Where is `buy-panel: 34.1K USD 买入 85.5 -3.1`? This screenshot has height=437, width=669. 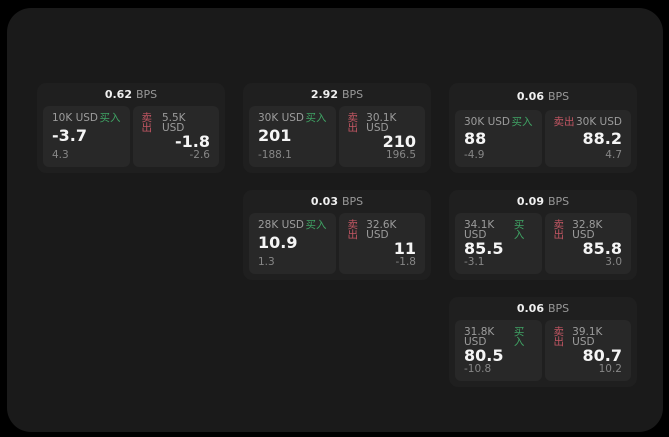
buy-panel: 34.1K USD 买入 85.5 -3.1 is located at coordinates (498, 243).